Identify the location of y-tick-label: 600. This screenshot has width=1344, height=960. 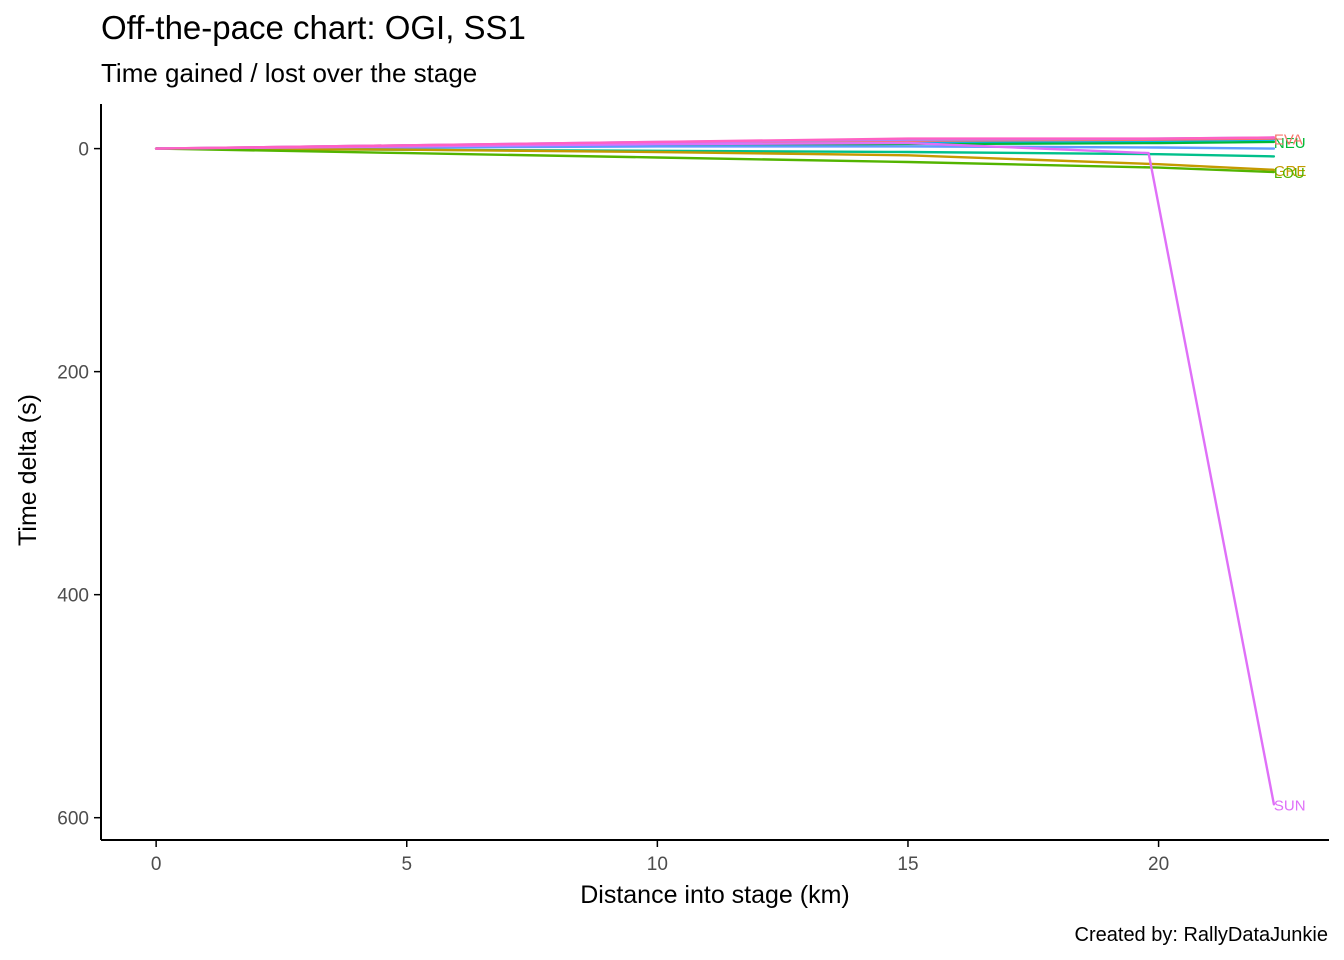
(73, 819).